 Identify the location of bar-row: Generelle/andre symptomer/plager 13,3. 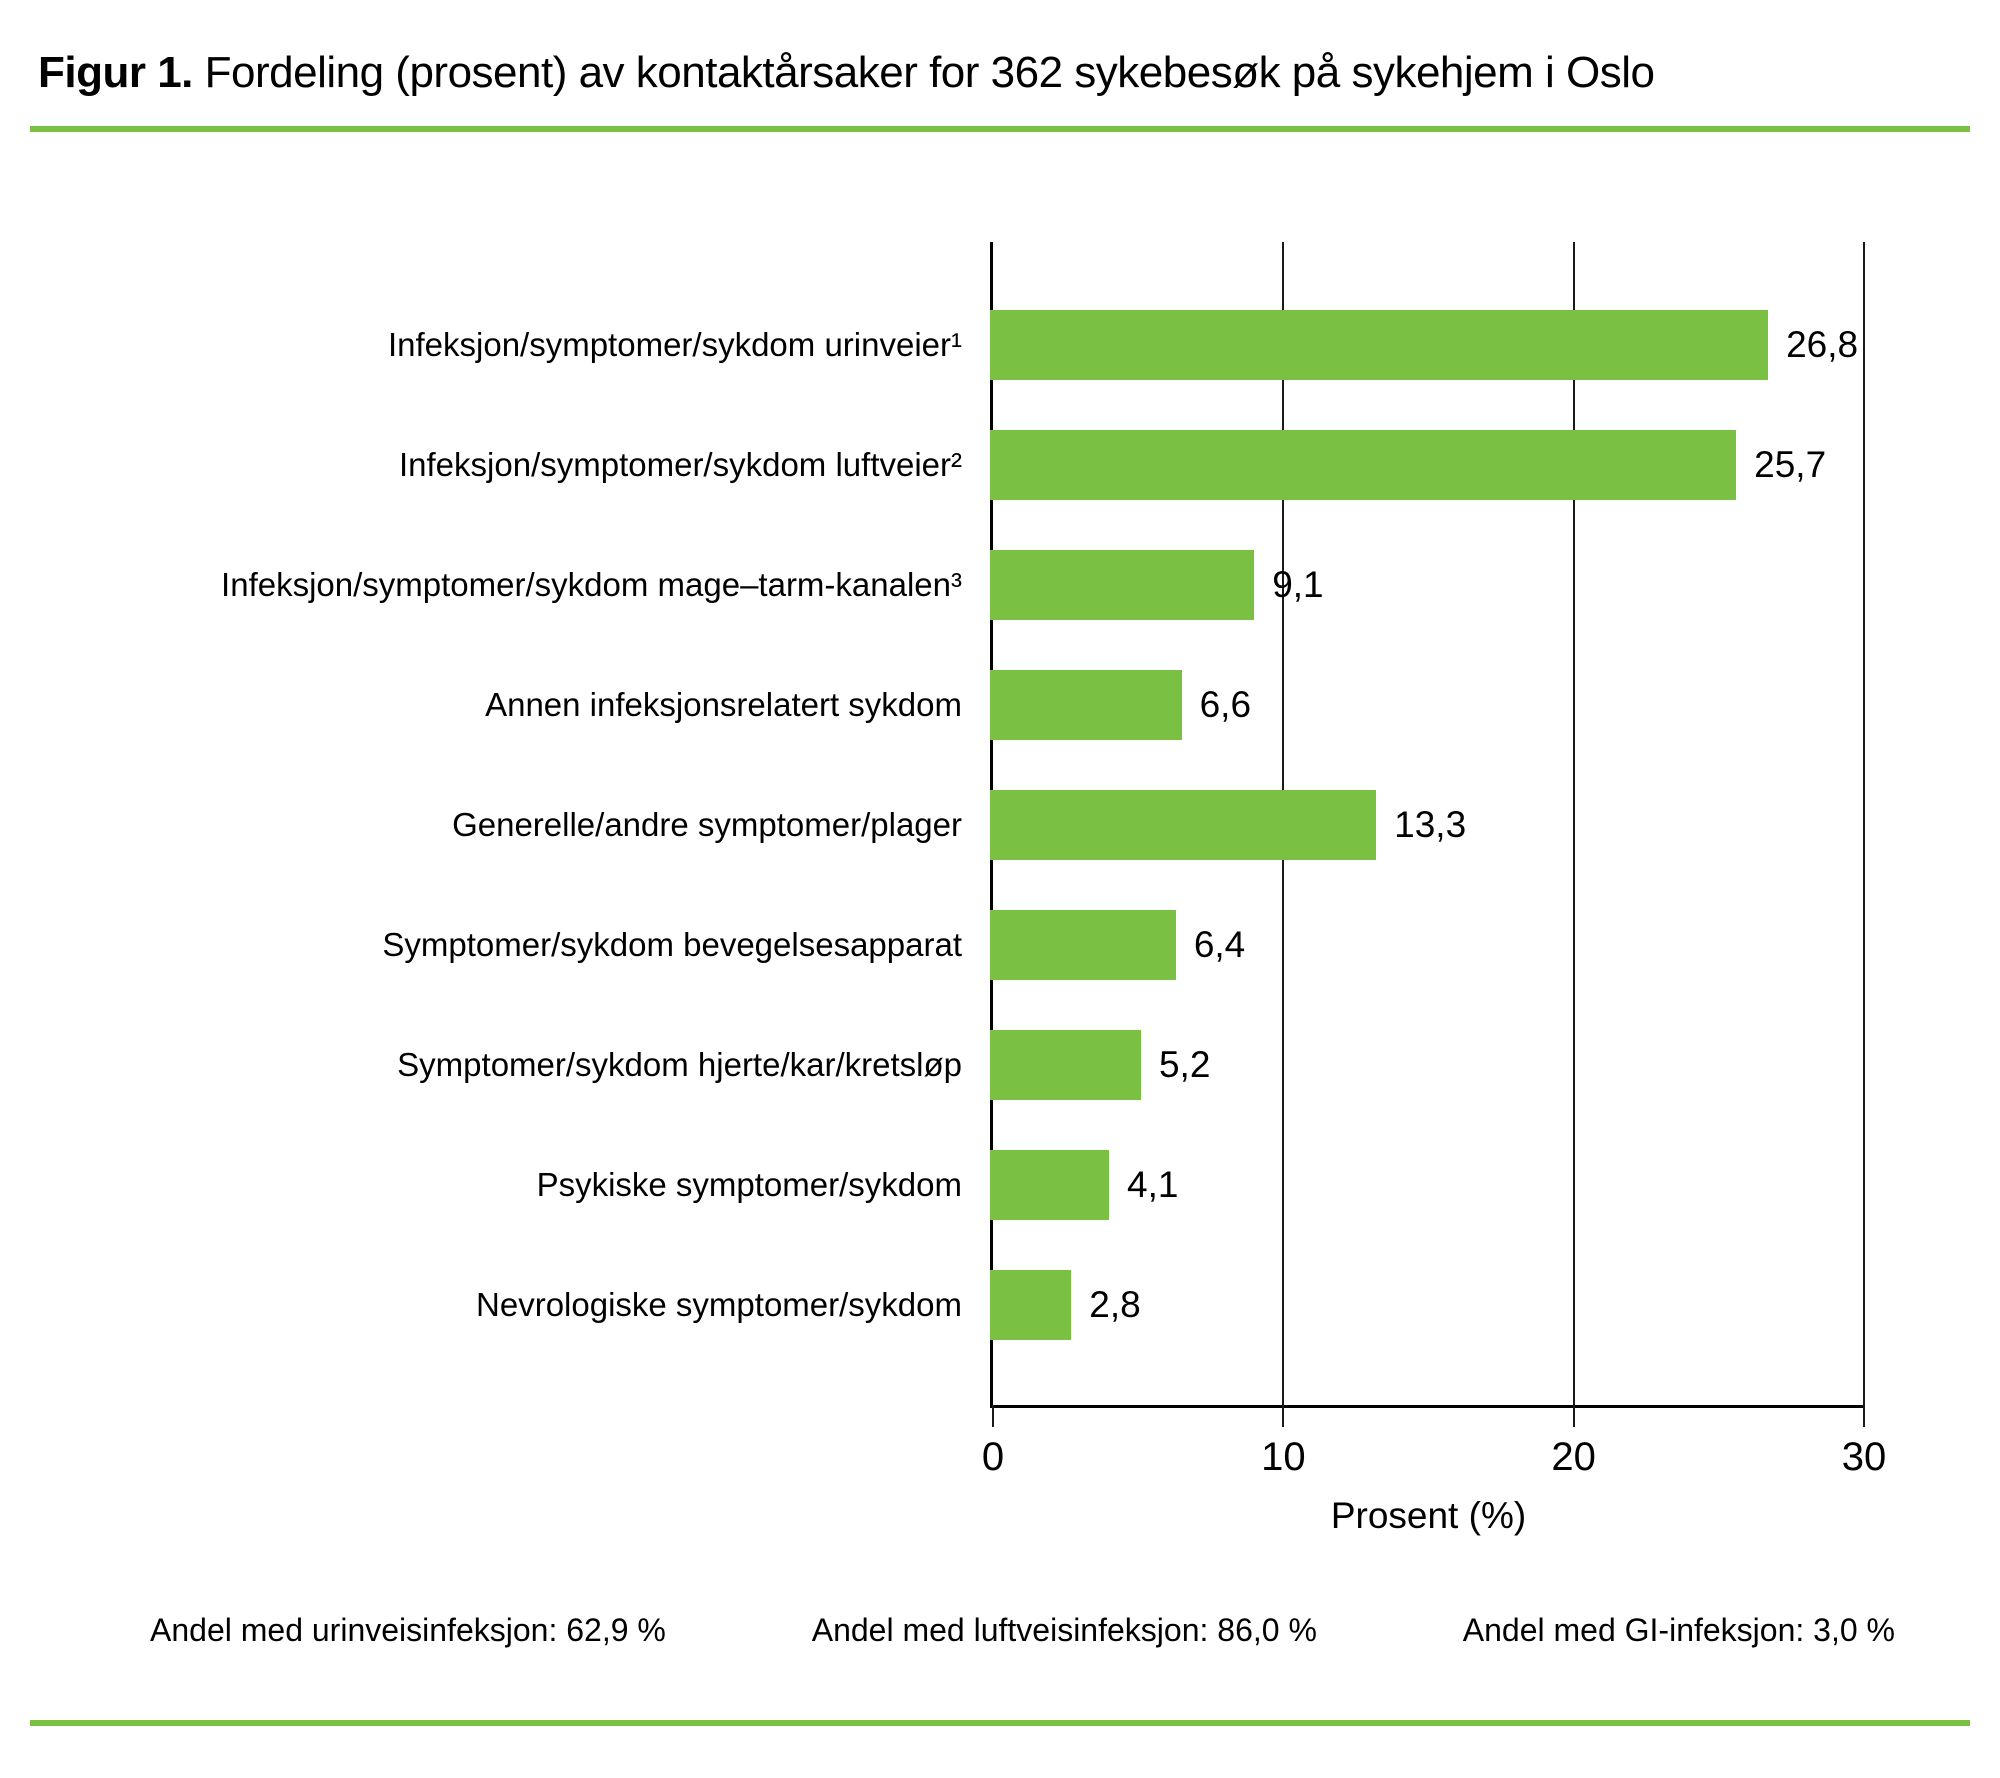
(930, 825).